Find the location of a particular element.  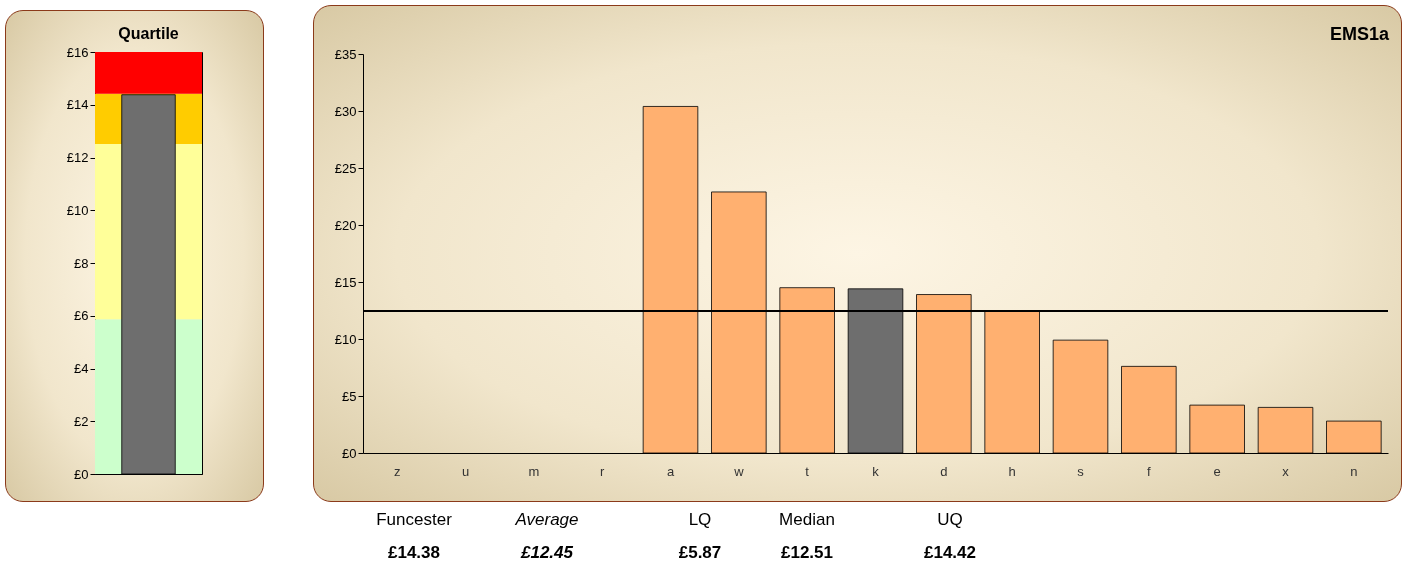

y-tick-label: £30 is located at coordinates (345, 111).